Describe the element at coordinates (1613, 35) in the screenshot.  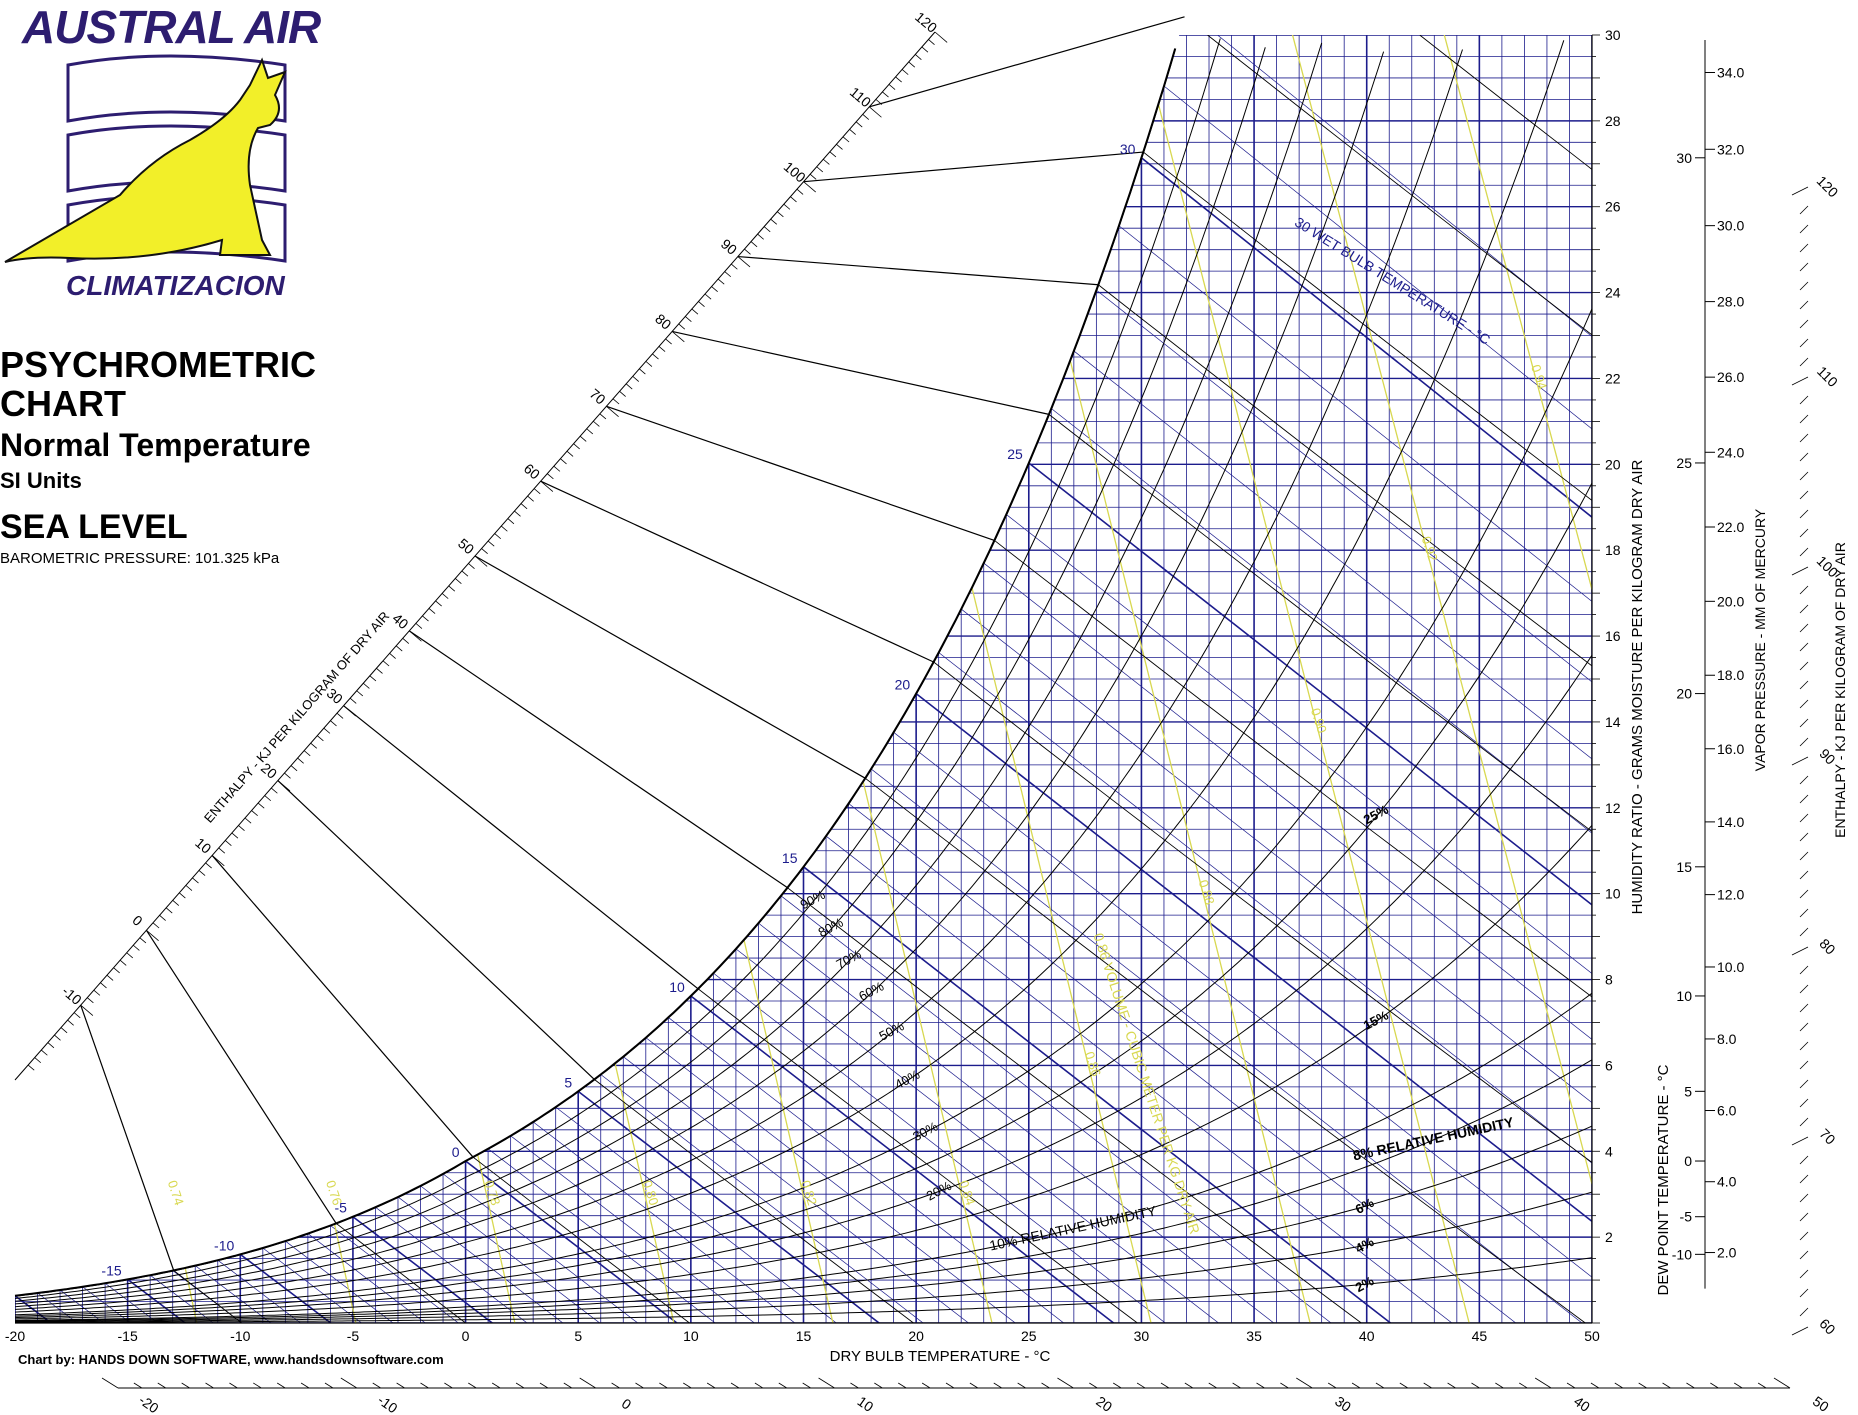
I see `y-tick-label: 30` at that location.